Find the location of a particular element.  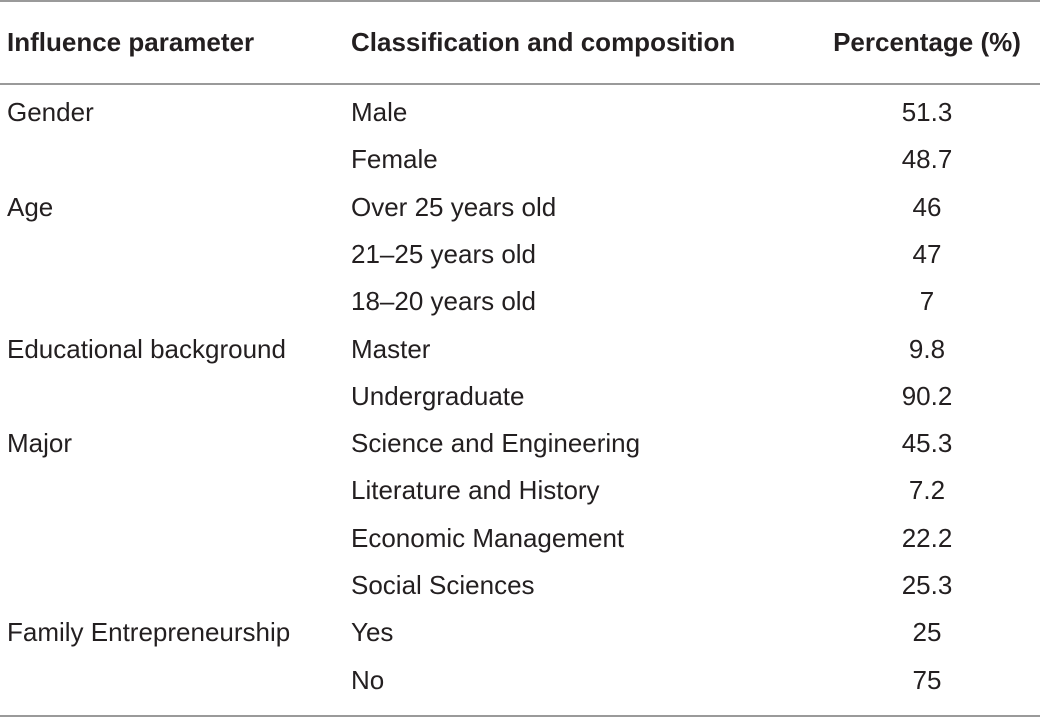

bottom-rule is located at coordinates (520, 716).